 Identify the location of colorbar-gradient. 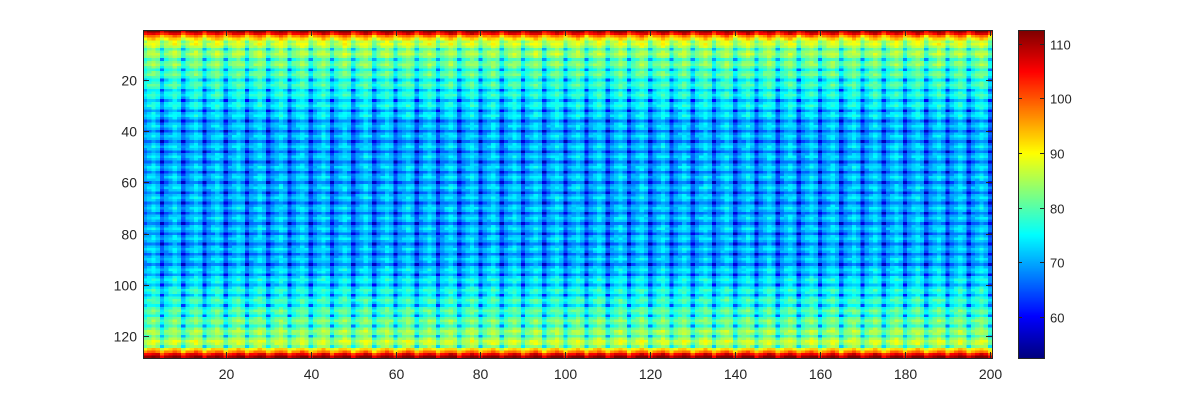
(1031, 194).